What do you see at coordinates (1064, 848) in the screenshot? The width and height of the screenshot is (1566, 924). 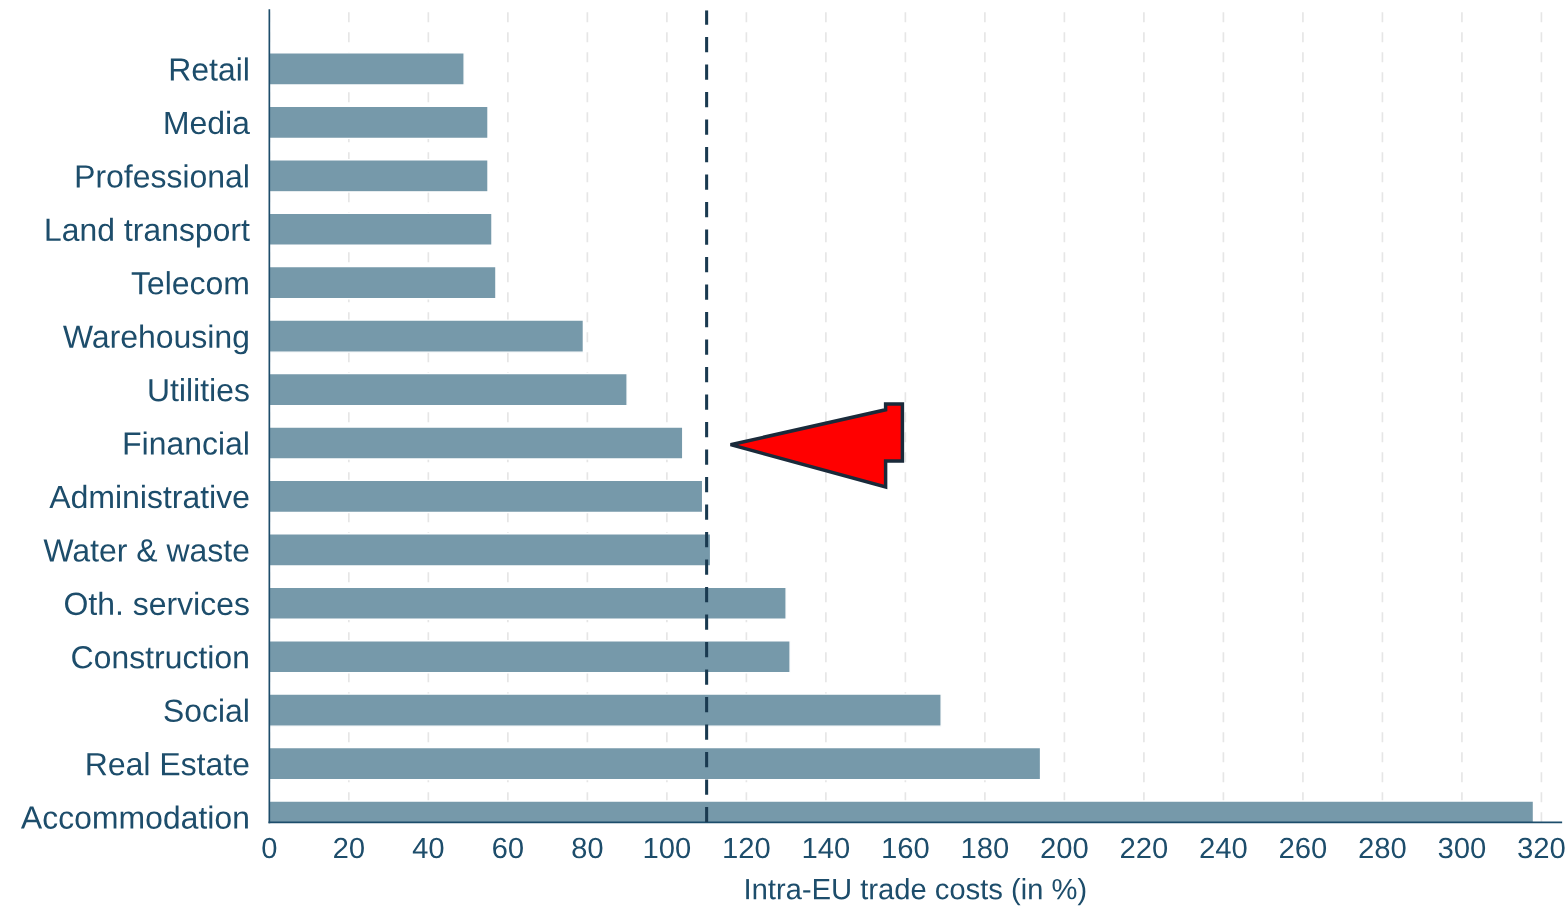 I see `x-tick-label: 200` at bounding box center [1064, 848].